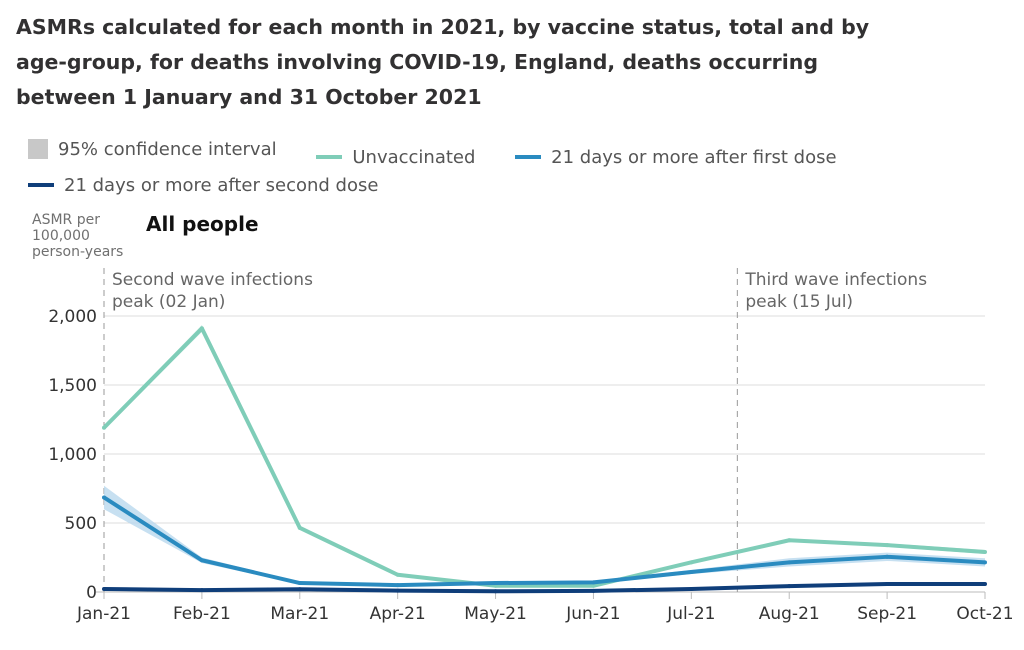 The width and height of the screenshot is (1024, 650). I want to click on legend-item-ci: 95% confidence interval, so click(152, 149).